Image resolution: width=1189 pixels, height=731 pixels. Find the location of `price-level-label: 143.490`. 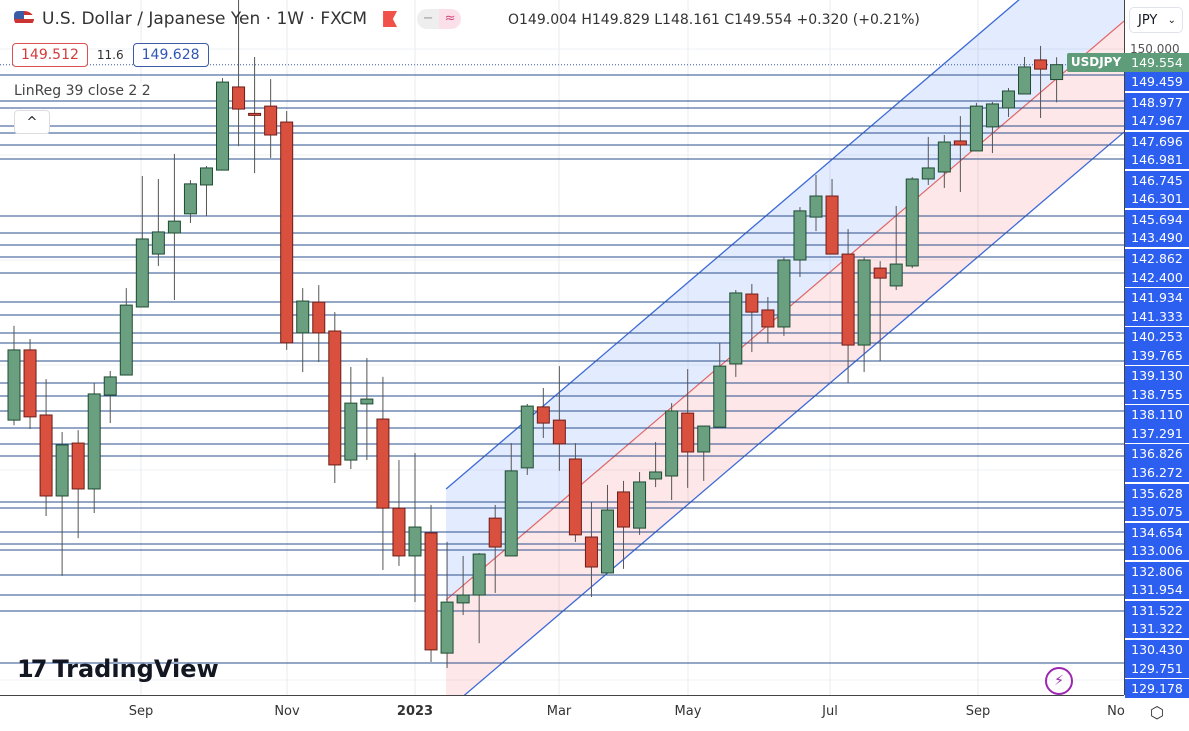

price-level-label: 143.490 is located at coordinates (1157, 238).